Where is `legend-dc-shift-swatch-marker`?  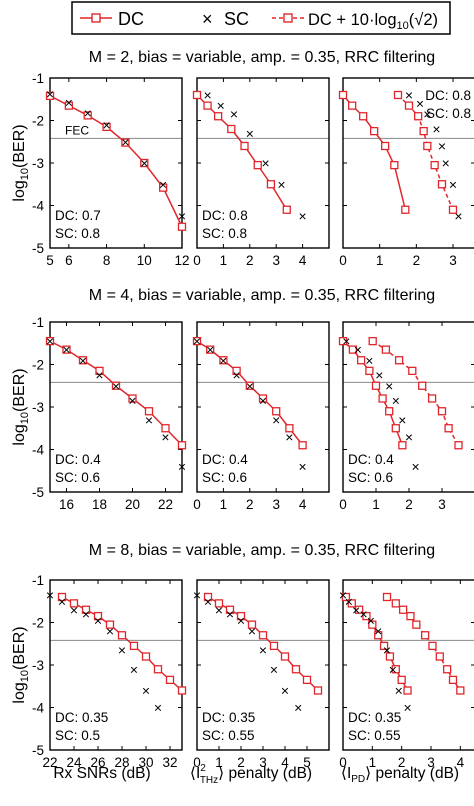 legend-dc-shift-swatch-marker is located at coordinates (288, 18).